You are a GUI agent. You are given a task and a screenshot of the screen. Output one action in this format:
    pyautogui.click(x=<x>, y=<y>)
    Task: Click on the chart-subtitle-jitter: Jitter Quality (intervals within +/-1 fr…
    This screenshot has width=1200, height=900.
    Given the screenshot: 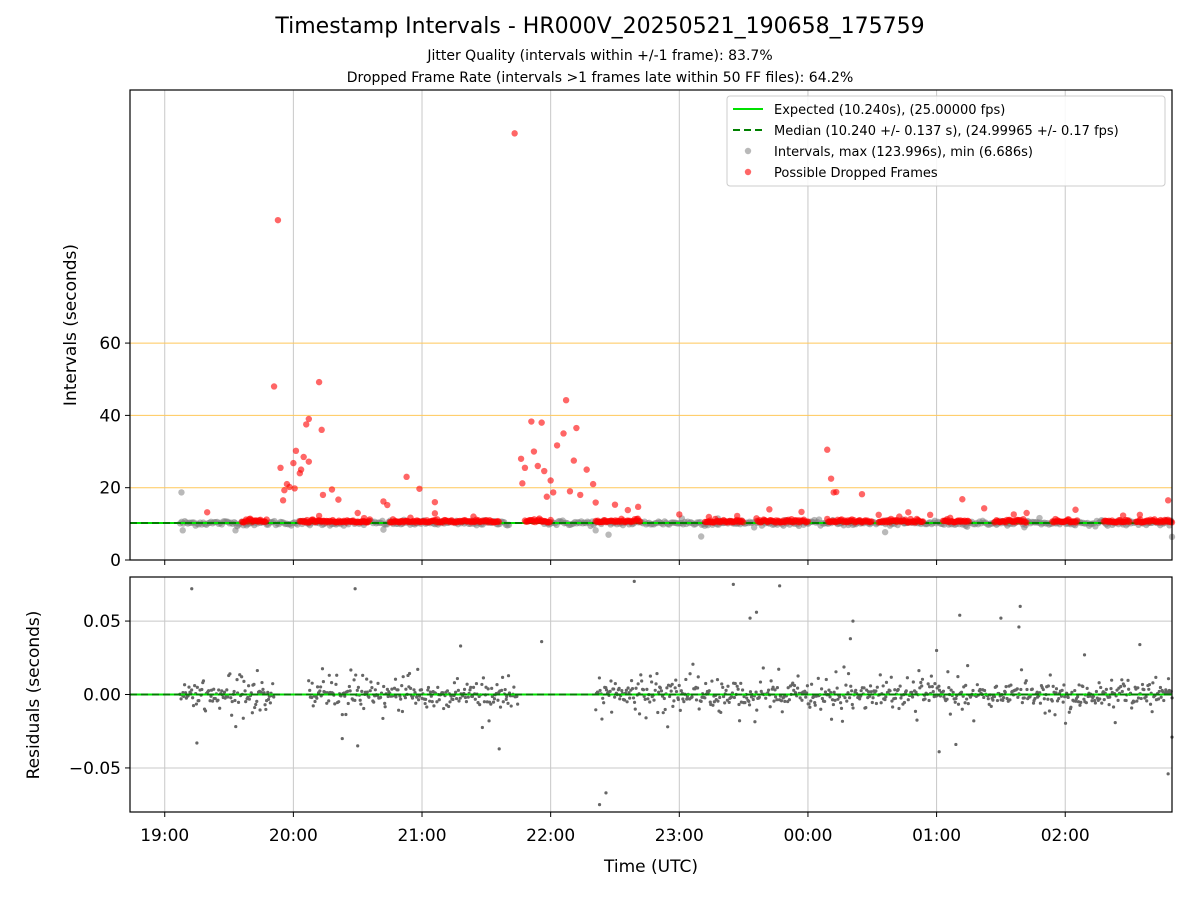 What is the action you would take?
    pyautogui.click(x=600, y=56)
    